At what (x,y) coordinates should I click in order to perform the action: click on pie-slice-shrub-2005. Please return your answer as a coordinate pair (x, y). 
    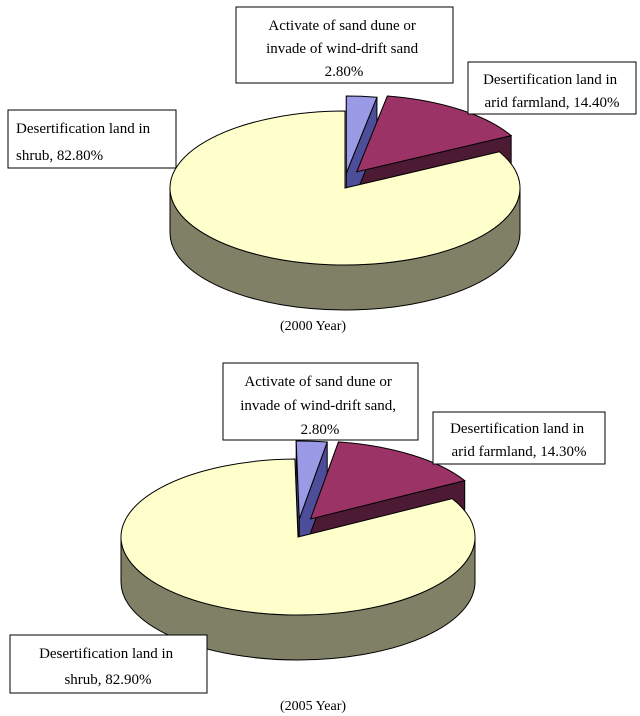
    Looking at the image, I should click on (298, 537).